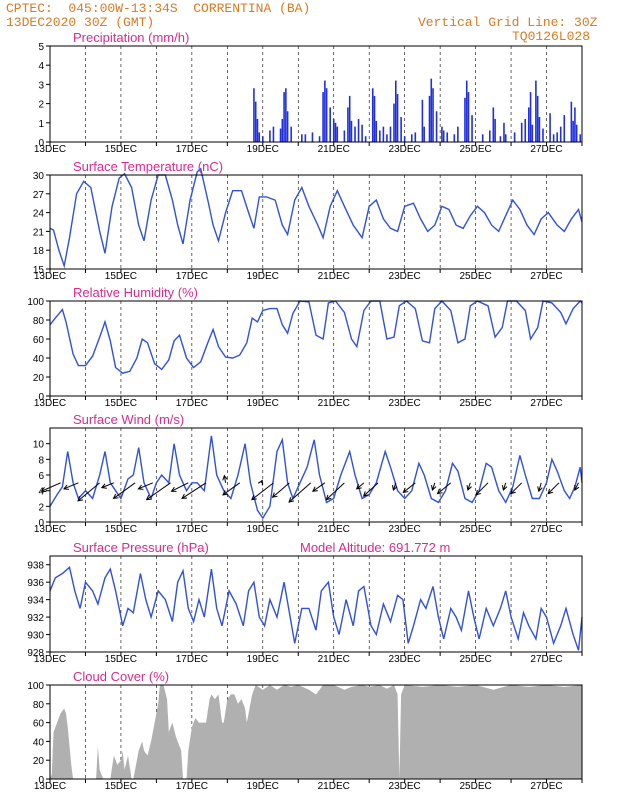  What do you see at coordinates (141, 547) in the screenshot?
I see `panel-title: Surface Pressure (hPa)` at bounding box center [141, 547].